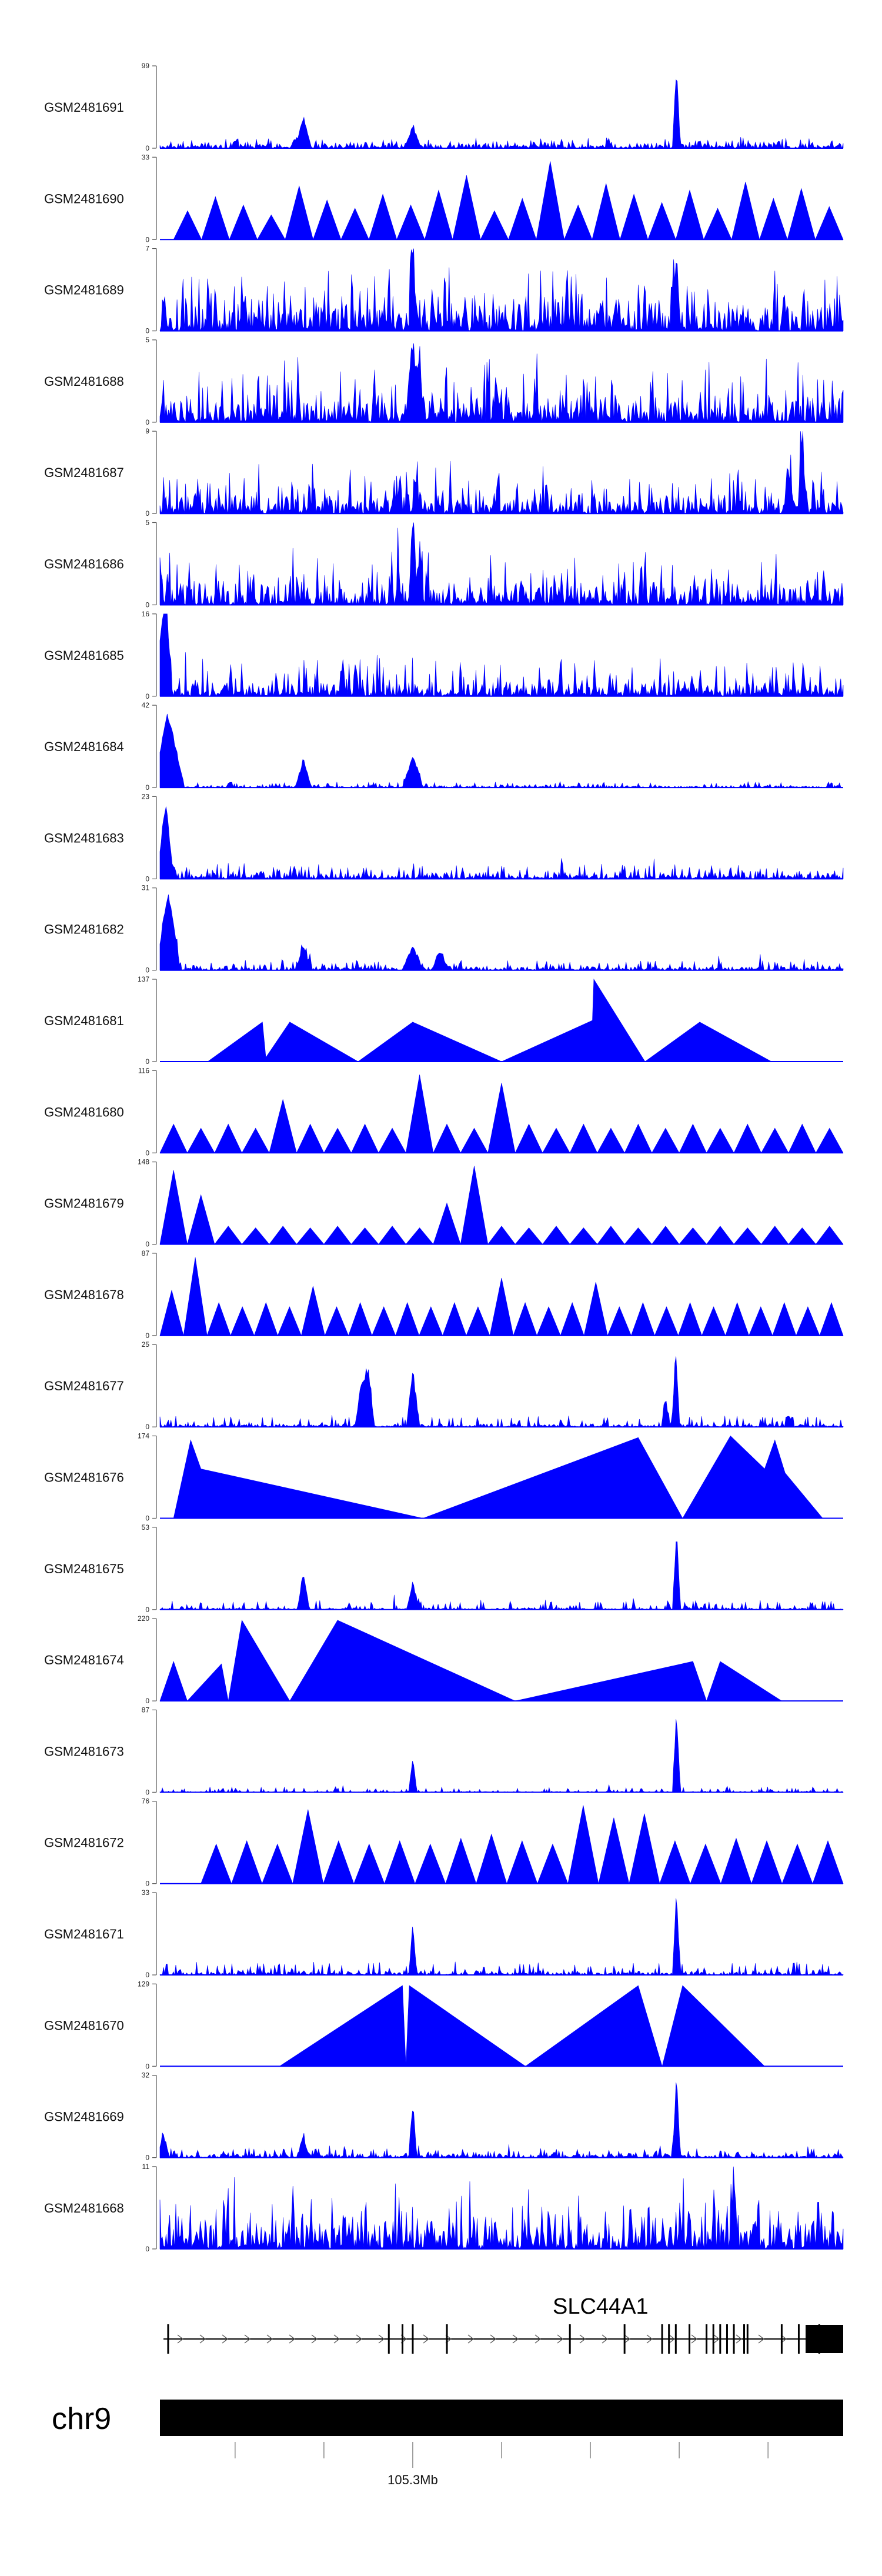 The height and width of the screenshot is (2576, 882). Describe the element at coordinates (501, 114) in the screenshot. I see `signal-area-GSM2481691` at that location.